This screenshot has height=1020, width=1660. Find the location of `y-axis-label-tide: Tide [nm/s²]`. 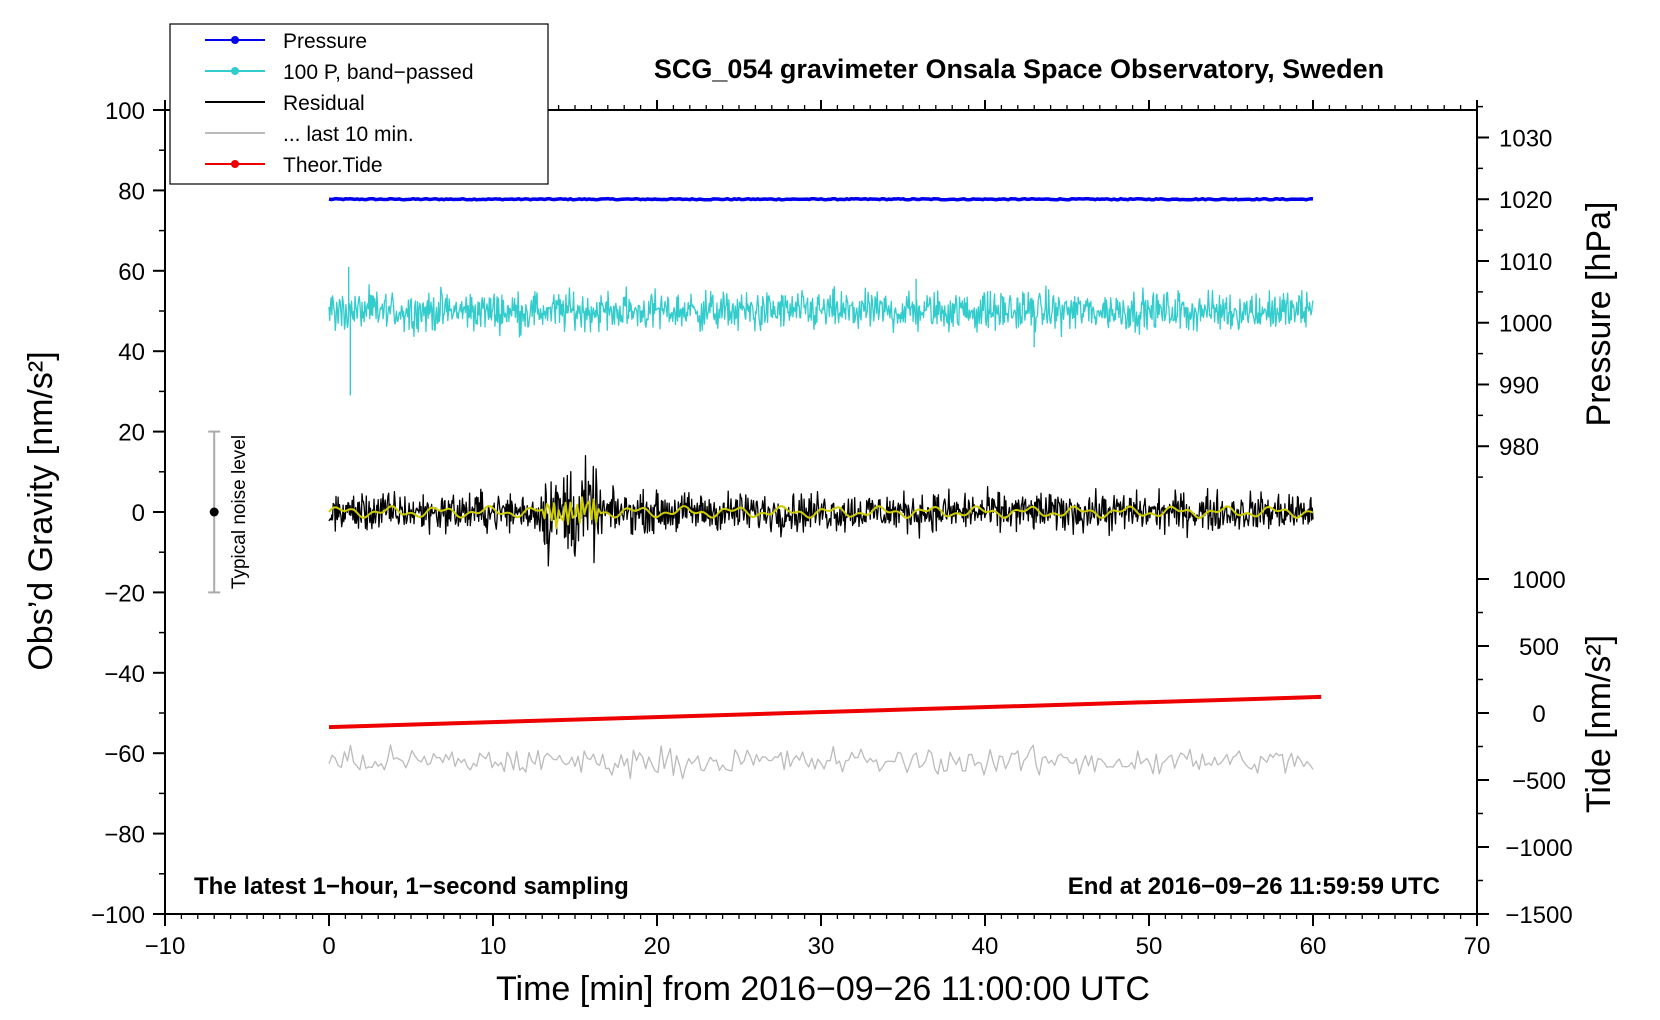

y-axis-label-tide: Tide [nm/s²] is located at coordinates (1599, 724).